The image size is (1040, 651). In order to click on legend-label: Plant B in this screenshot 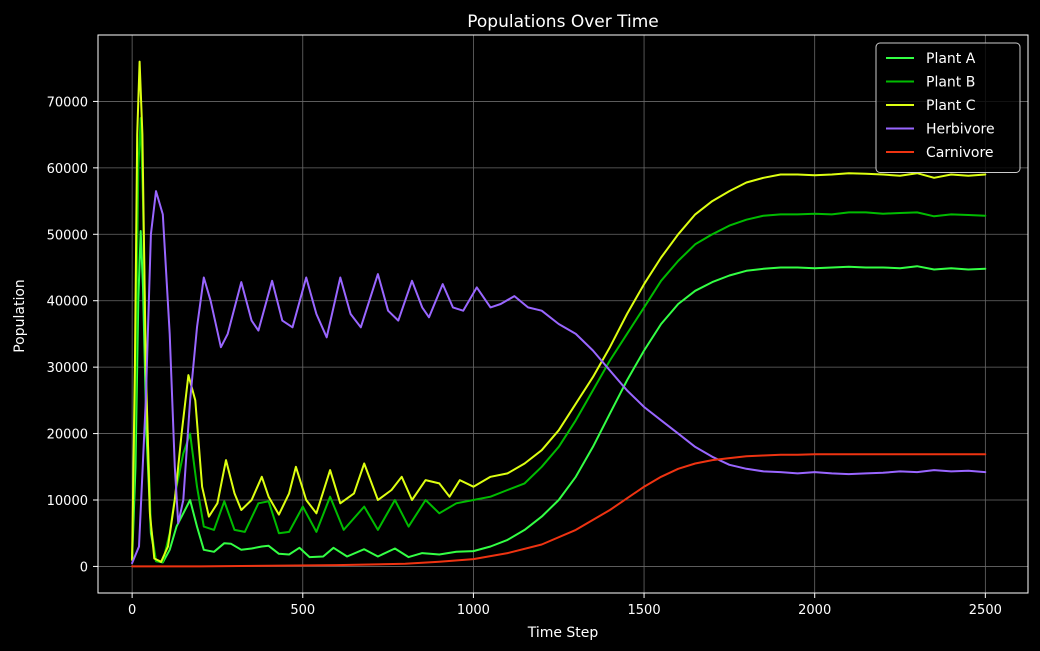, I will do `click(950, 83)`.